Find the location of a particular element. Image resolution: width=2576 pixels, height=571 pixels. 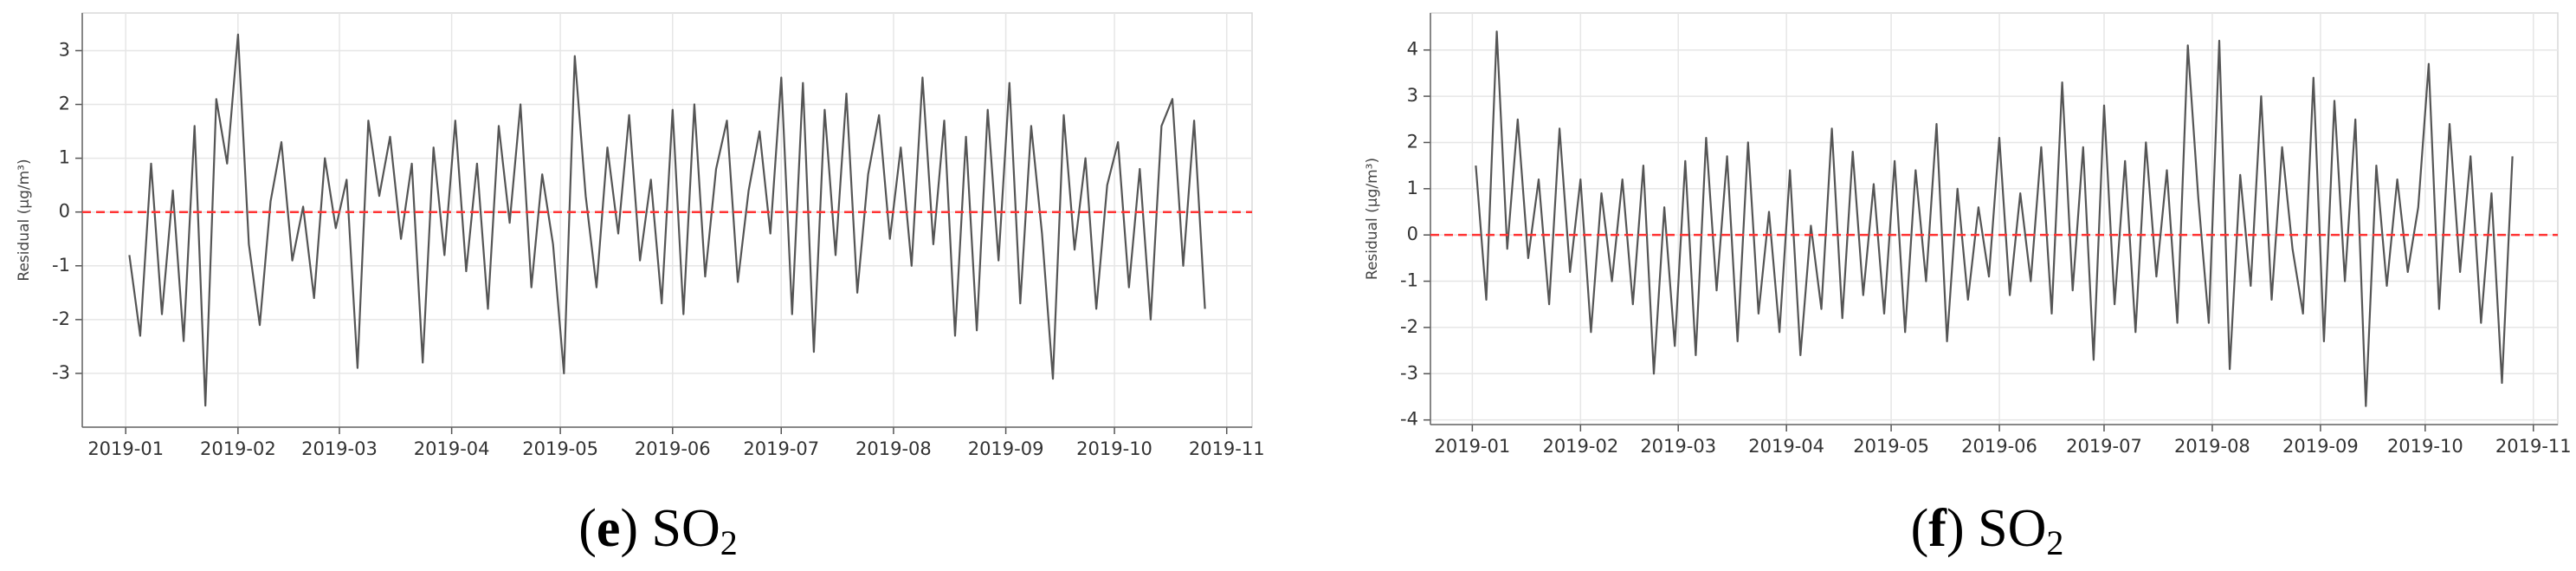

caption: (e) SO2 is located at coordinates (658, 530).